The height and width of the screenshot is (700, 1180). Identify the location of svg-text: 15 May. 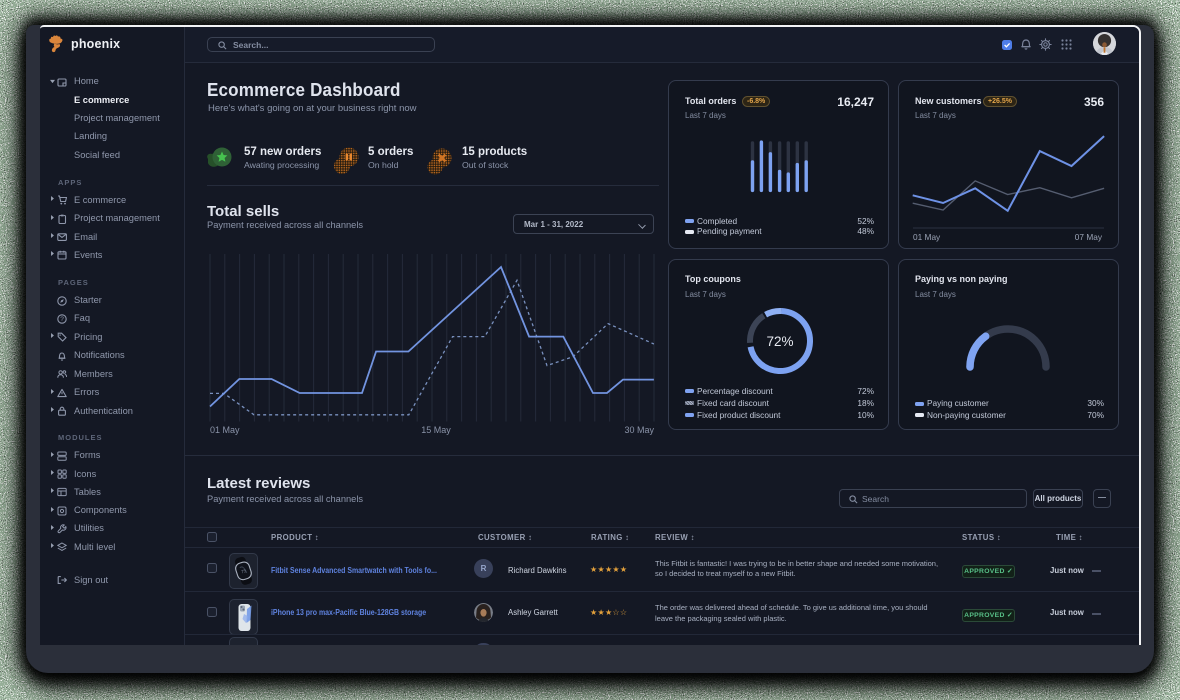
(436, 430).